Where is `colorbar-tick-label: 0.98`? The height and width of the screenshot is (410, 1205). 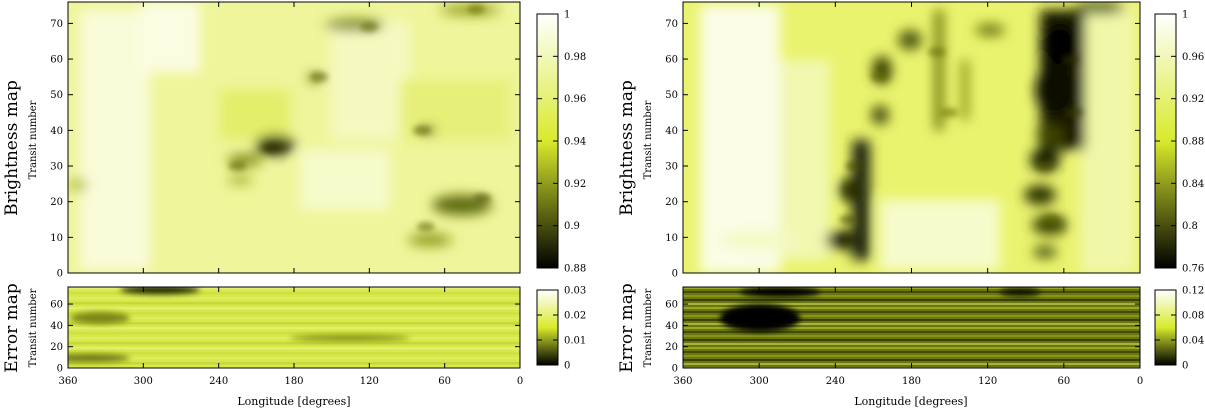 colorbar-tick-label: 0.98 is located at coordinates (575, 57).